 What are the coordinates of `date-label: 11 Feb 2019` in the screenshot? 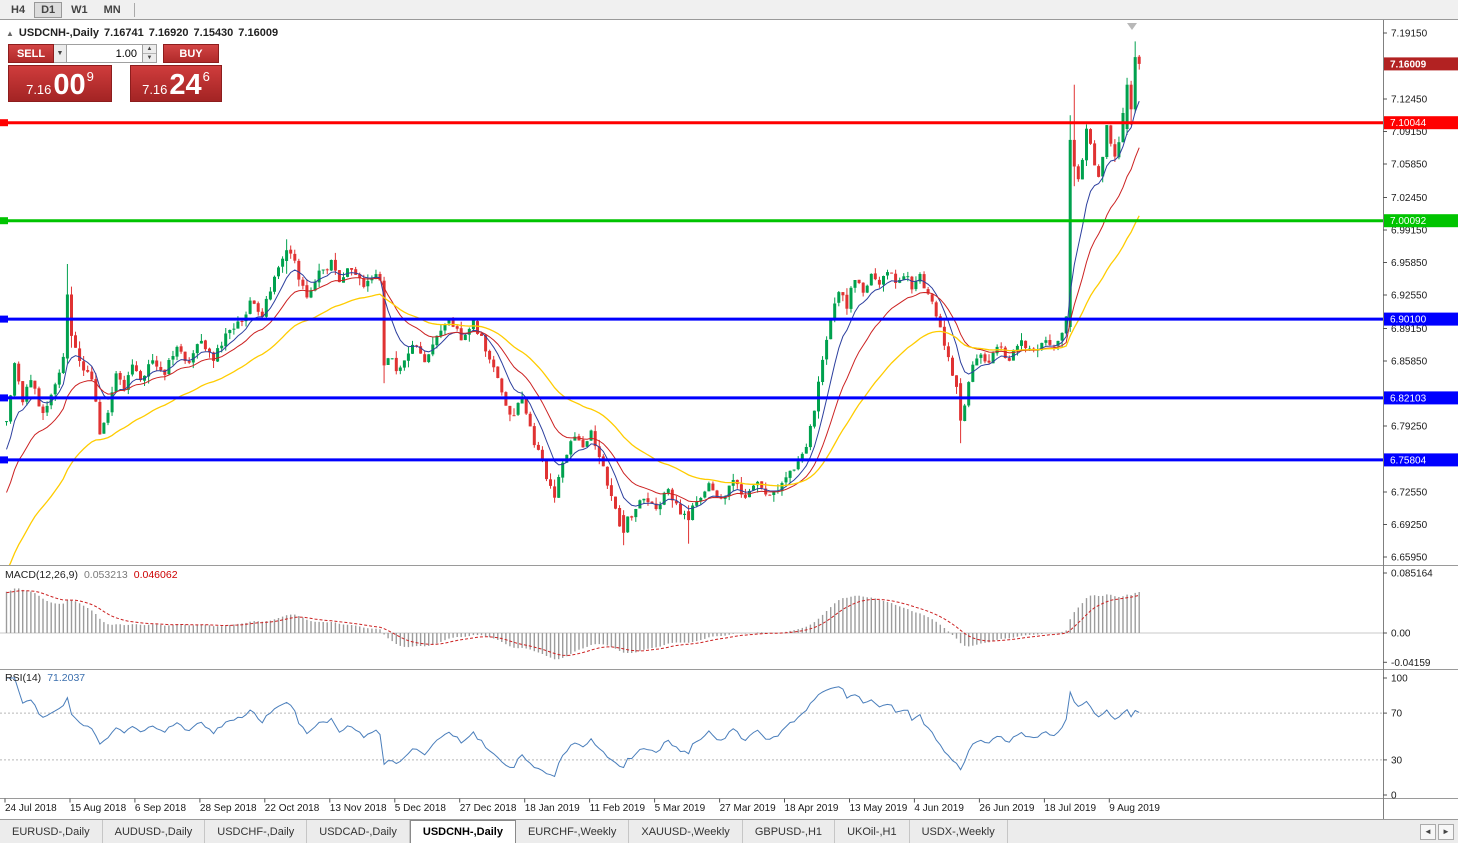 It's located at (618, 808).